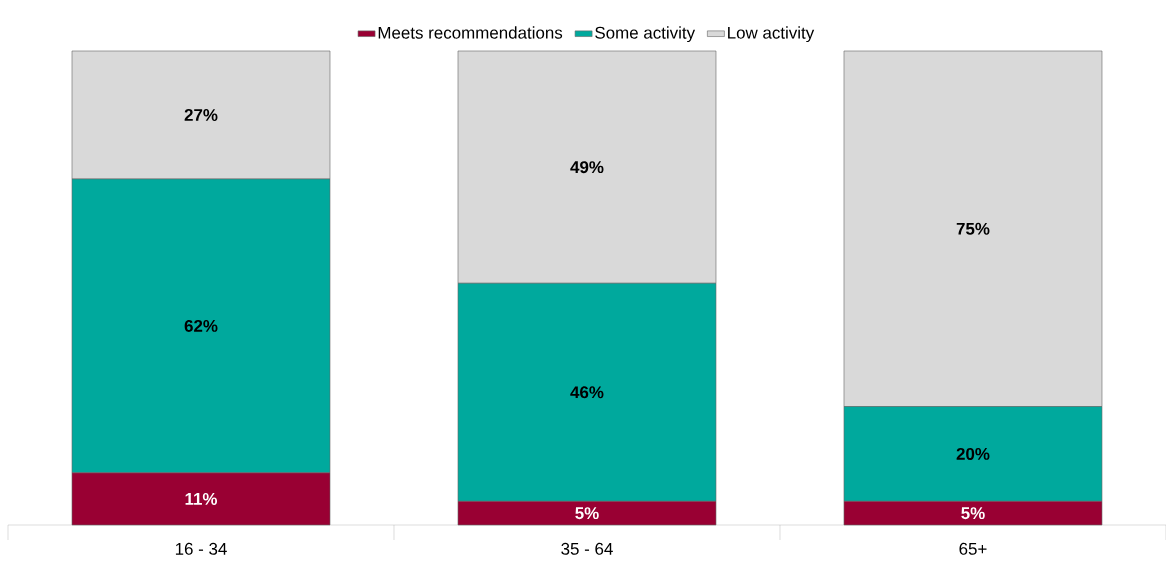 Image resolution: width=1166 pixels, height=577 pixels. What do you see at coordinates (645, 34) in the screenshot?
I see `legend-label: Some activity` at bounding box center [645, 34].